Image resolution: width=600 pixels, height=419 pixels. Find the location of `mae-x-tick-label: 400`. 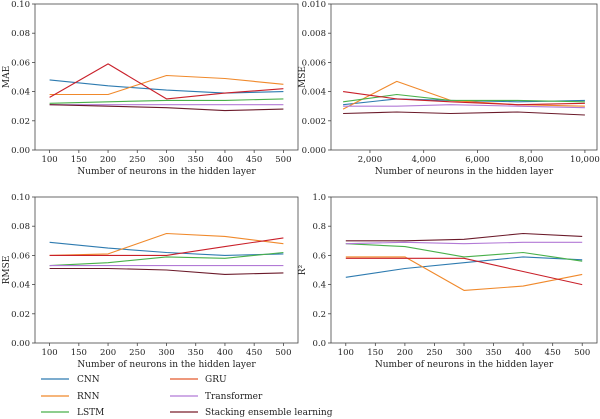

mae-x-tick-label: 400 is located at coordinates (225, 160).